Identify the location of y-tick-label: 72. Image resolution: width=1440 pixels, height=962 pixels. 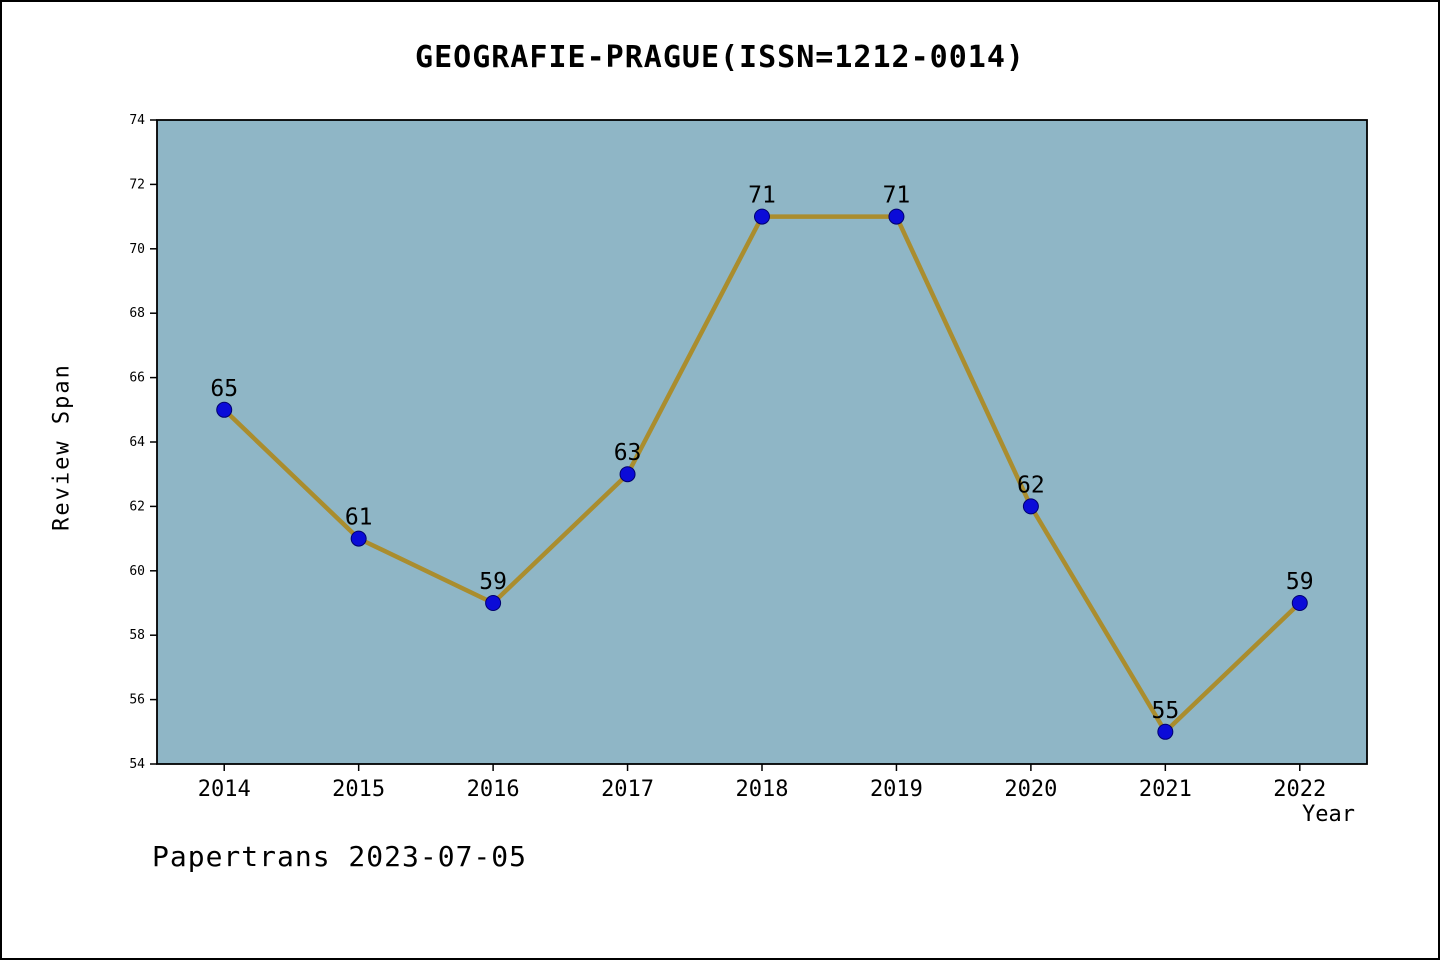
(137, 184).